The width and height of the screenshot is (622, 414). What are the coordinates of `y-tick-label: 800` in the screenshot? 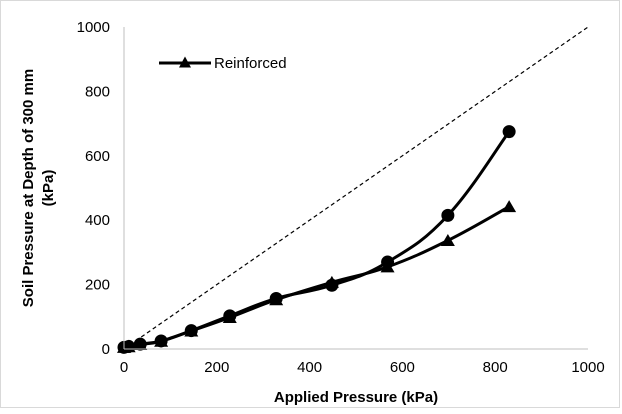 It's located at (97, 91).